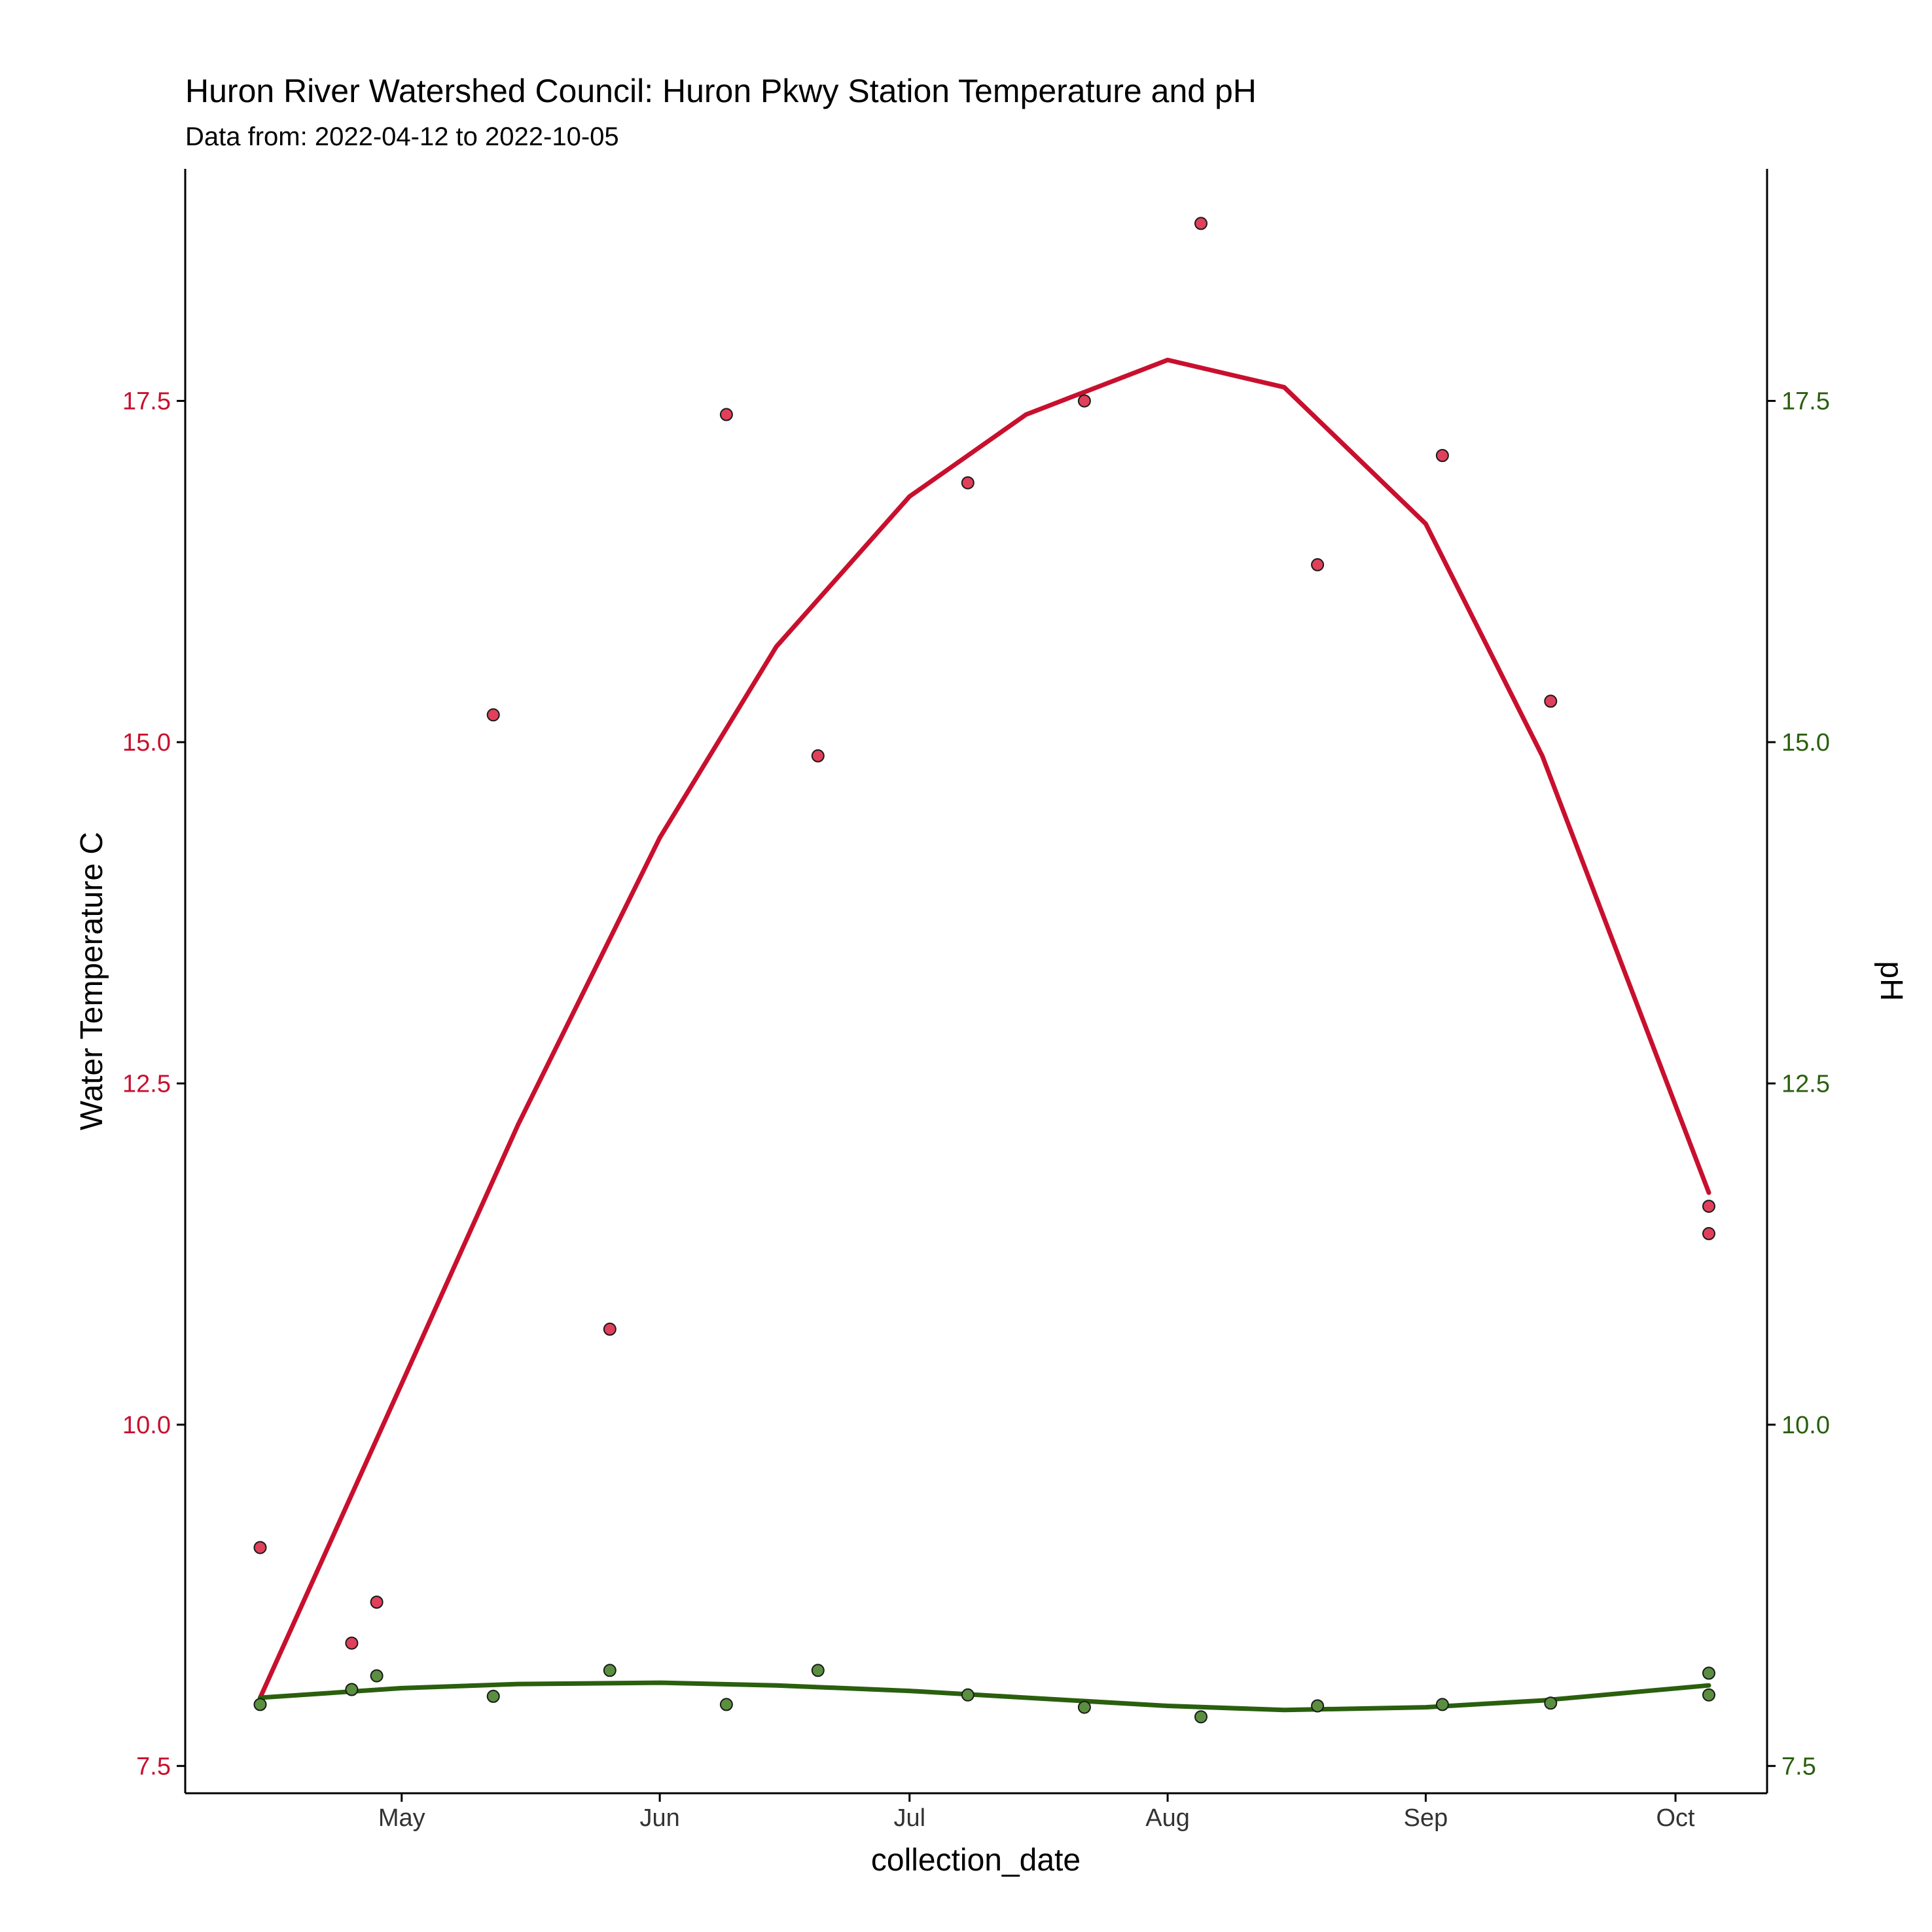 The width and height of the screenshot is (1932, 1932). Describe the element at coordinates (1891, 981) in the screenshot. I see `y-axis-title-right: pH` at that location.